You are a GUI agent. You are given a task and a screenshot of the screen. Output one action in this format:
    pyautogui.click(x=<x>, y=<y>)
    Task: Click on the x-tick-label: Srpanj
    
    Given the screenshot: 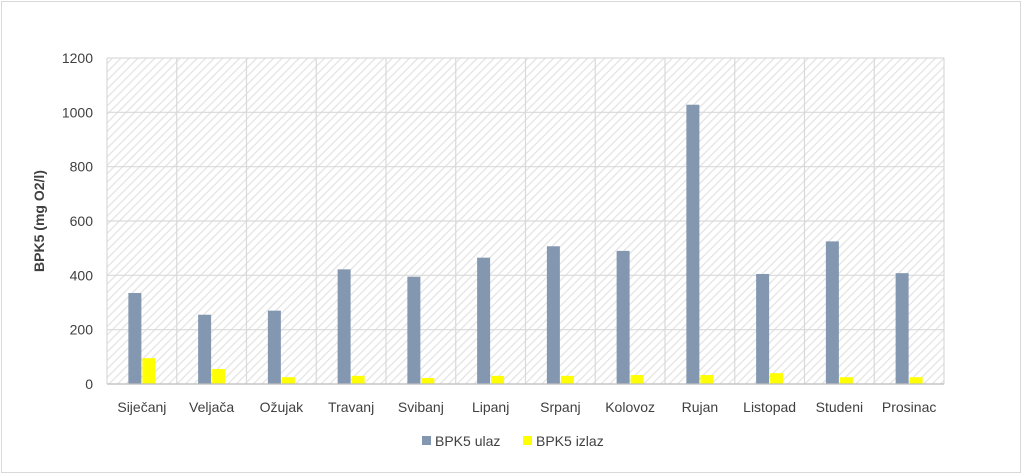 What is the action you would take?
    pyautogui.click(x=560, y=407)
    